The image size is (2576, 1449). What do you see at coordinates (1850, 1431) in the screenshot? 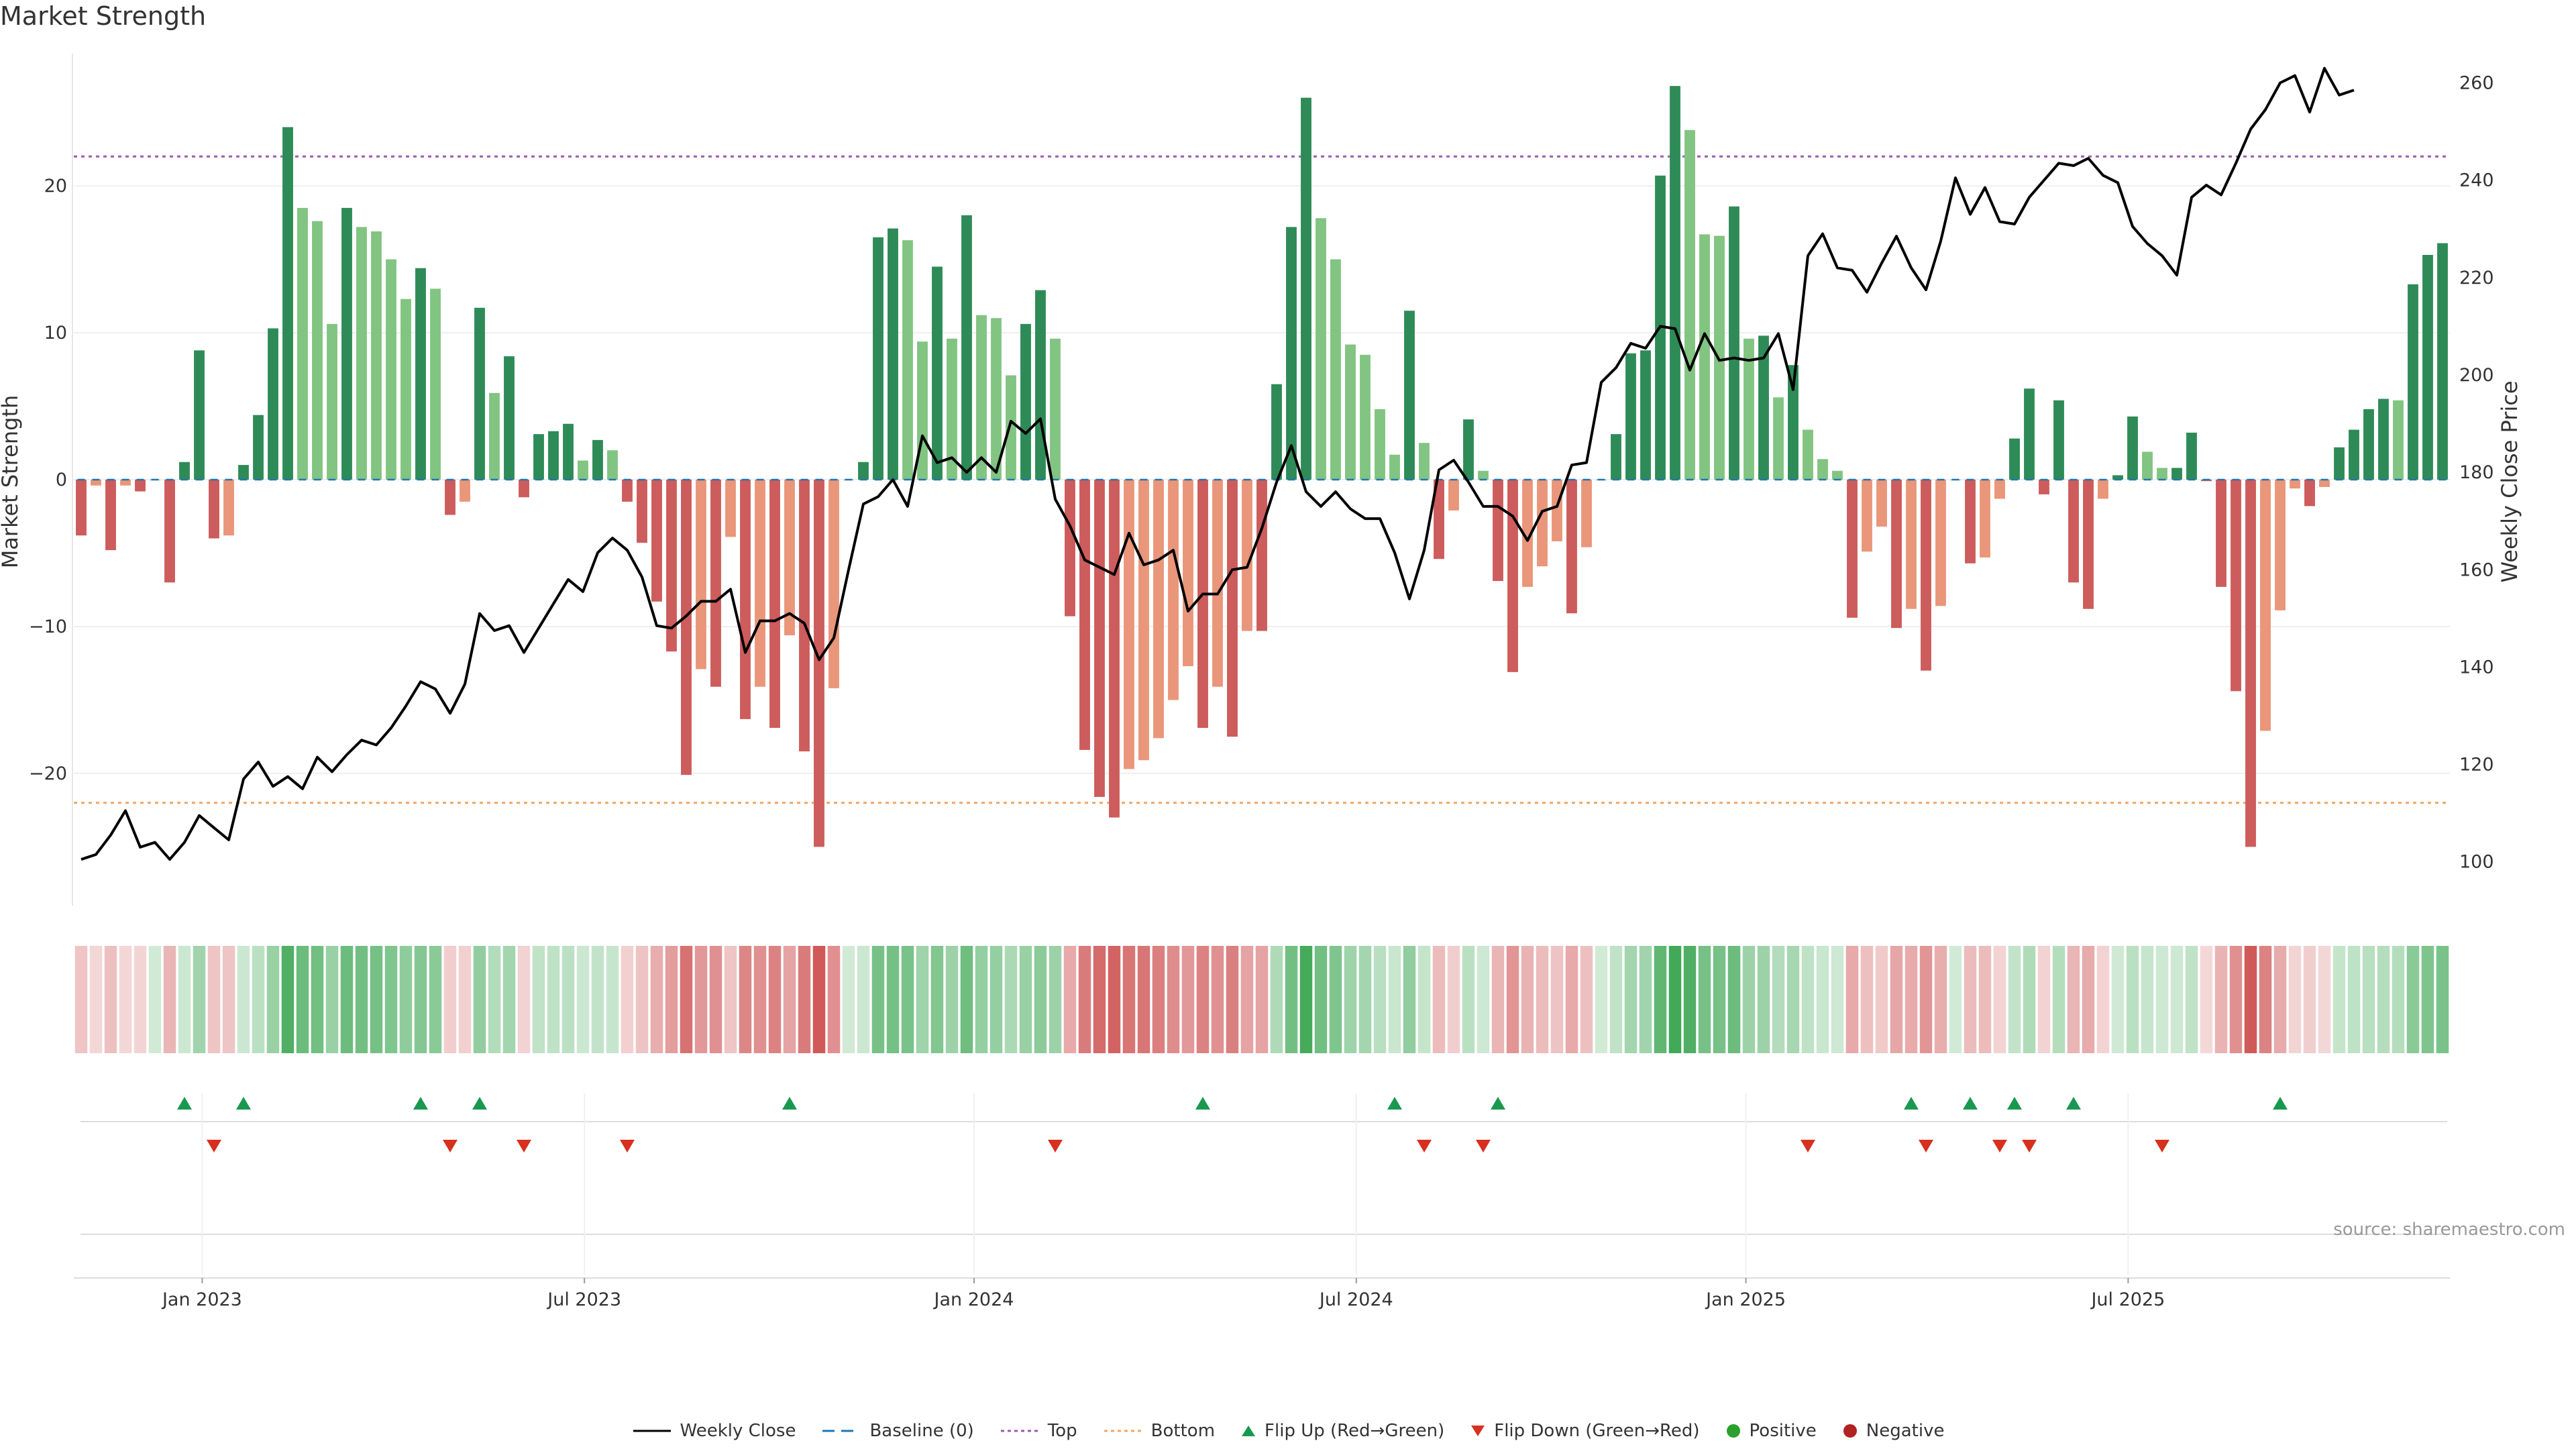
I see `circle-negative-icon` at bounding box center [1850, 1431].